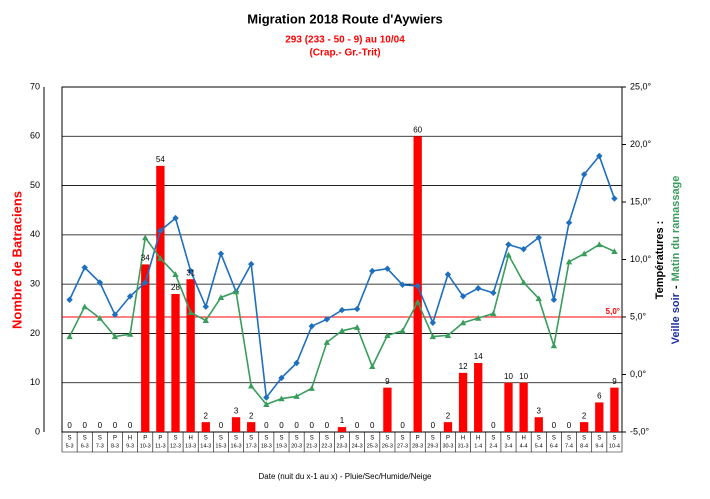 The image size is (710, 499). I want to click on x-tick-label: 16-3, so click(236, 446).